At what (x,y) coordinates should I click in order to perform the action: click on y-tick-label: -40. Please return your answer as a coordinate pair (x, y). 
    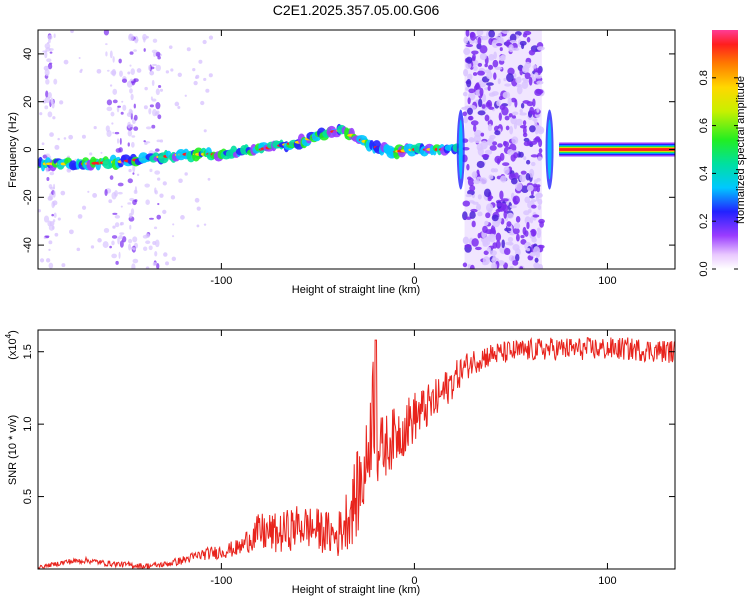
    Looking at the image, I should click on (28, 245).